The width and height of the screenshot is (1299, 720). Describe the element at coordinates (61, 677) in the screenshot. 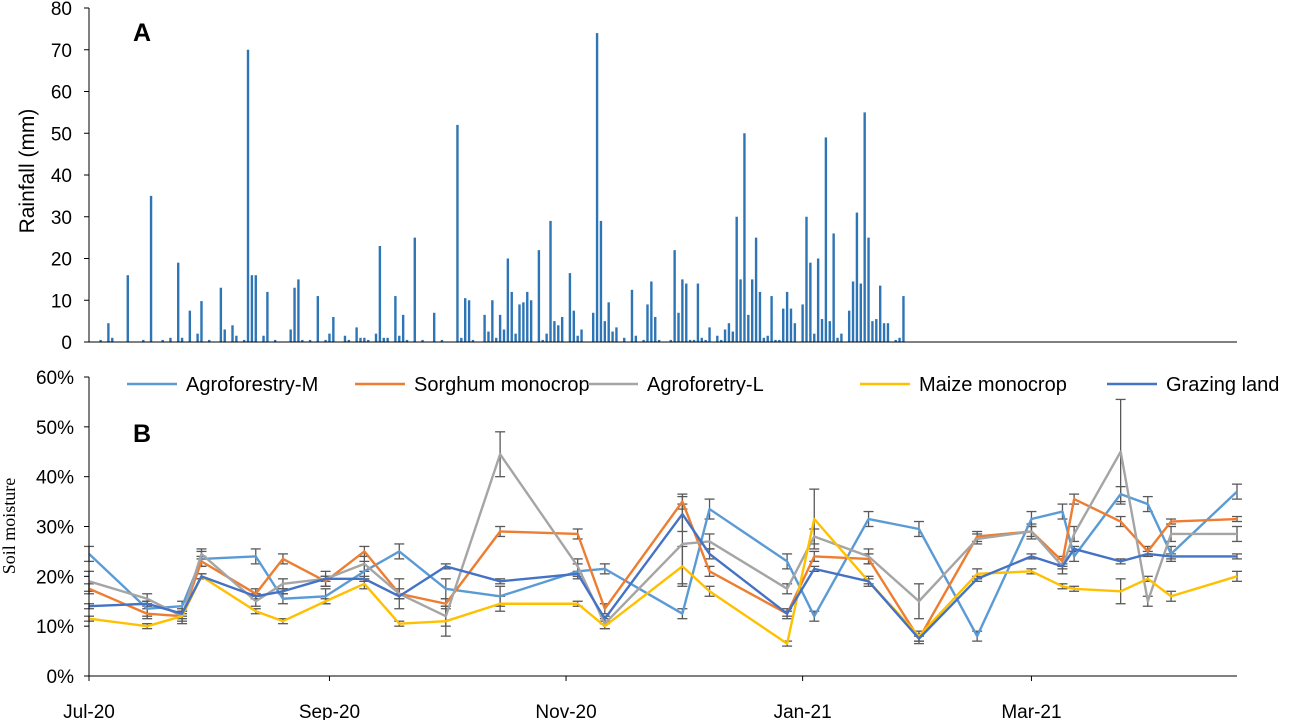

I see `soil-moisture-y-tick-label: 0%` at that location.